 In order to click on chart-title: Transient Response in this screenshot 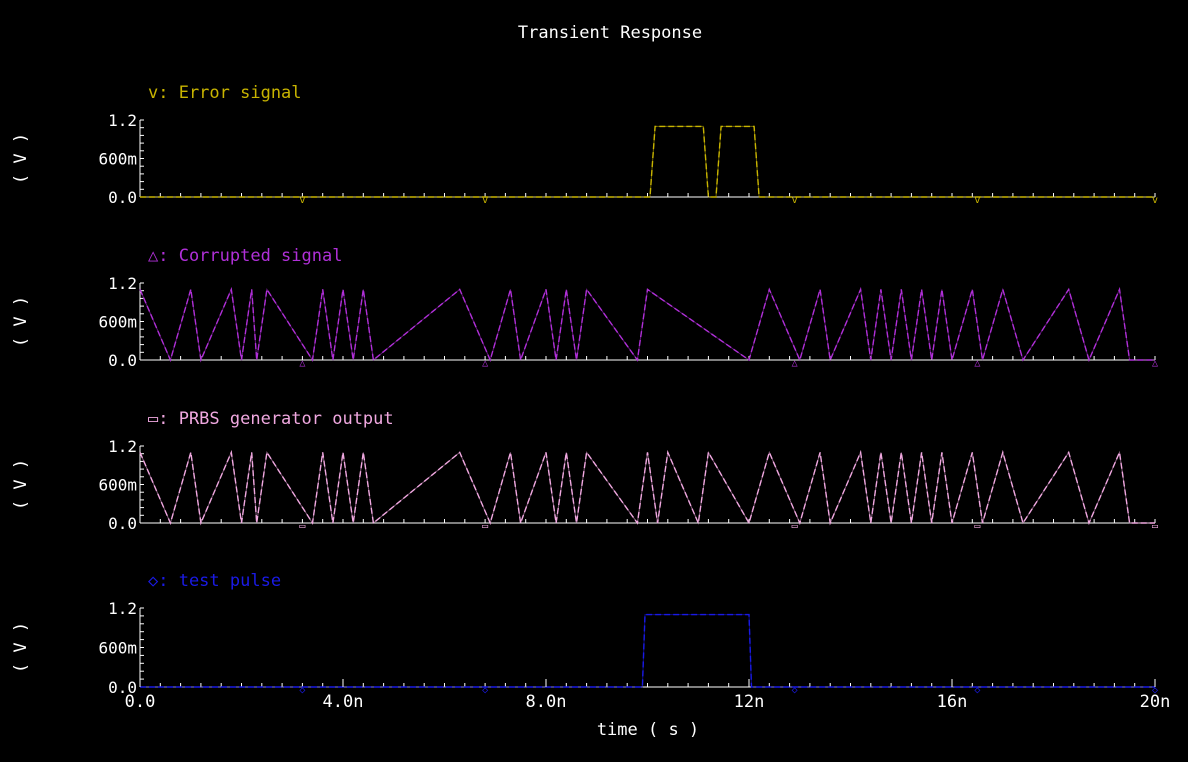, I will do `click(610, 33)`.